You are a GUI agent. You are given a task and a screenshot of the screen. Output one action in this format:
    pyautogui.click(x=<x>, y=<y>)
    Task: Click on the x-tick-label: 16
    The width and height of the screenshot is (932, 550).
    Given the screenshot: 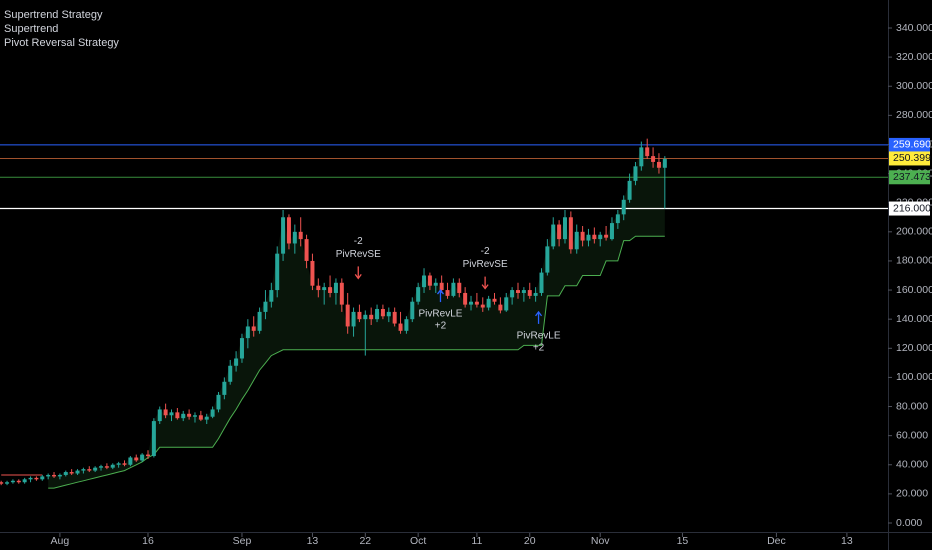 What is the action you would take?
    pyautogui.click(x=148, y=541)
    